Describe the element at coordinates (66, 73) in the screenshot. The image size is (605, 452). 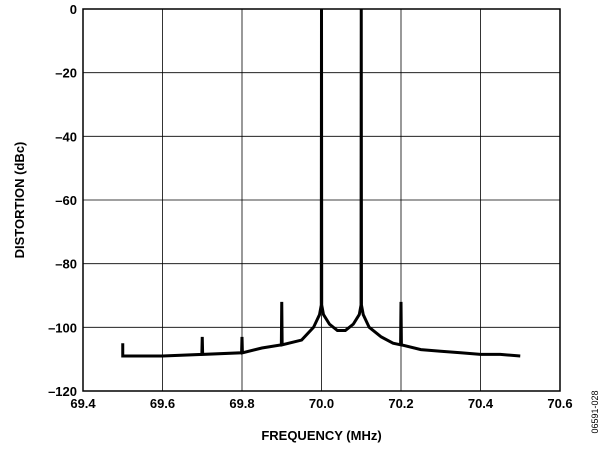
I see `y-tick-label: –20` at that location.